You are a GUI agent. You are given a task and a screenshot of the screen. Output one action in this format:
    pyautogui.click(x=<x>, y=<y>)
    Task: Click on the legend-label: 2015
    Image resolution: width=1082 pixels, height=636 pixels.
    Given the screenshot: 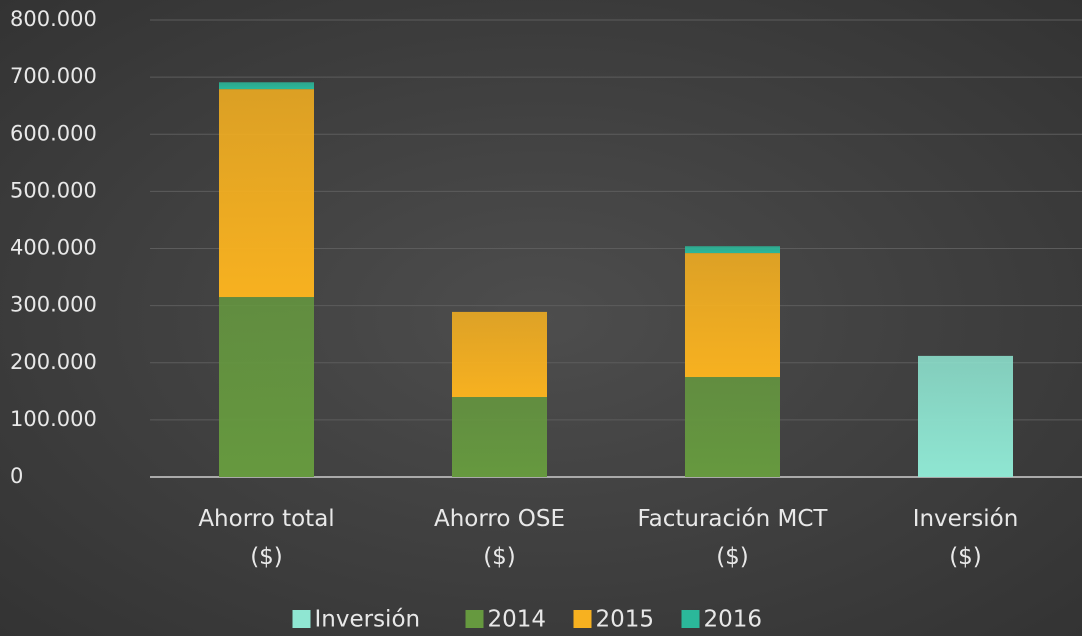 What is the action you would take?
    pyautogui.click(x=625, y=620)
    